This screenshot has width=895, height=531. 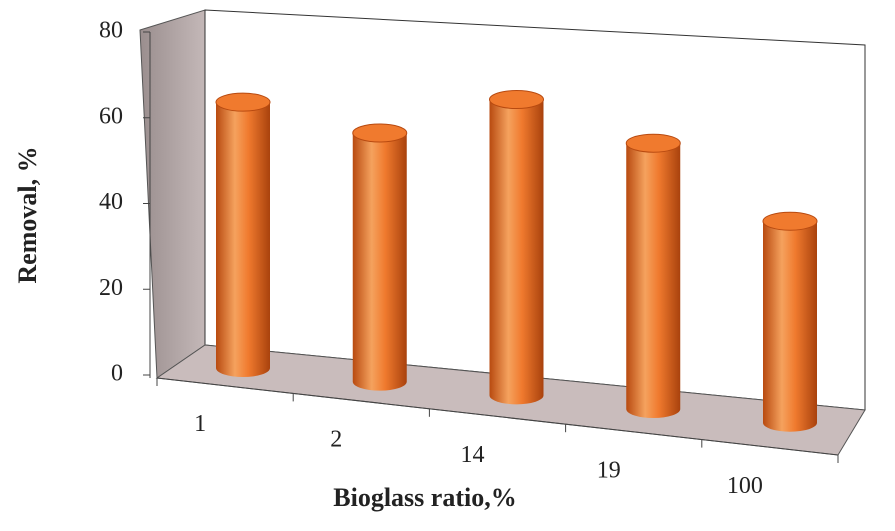 What do you see at coordinates (200, 424) in the screenshot?
I see `x-tick-label: 1` at bounding box center [200, 424].